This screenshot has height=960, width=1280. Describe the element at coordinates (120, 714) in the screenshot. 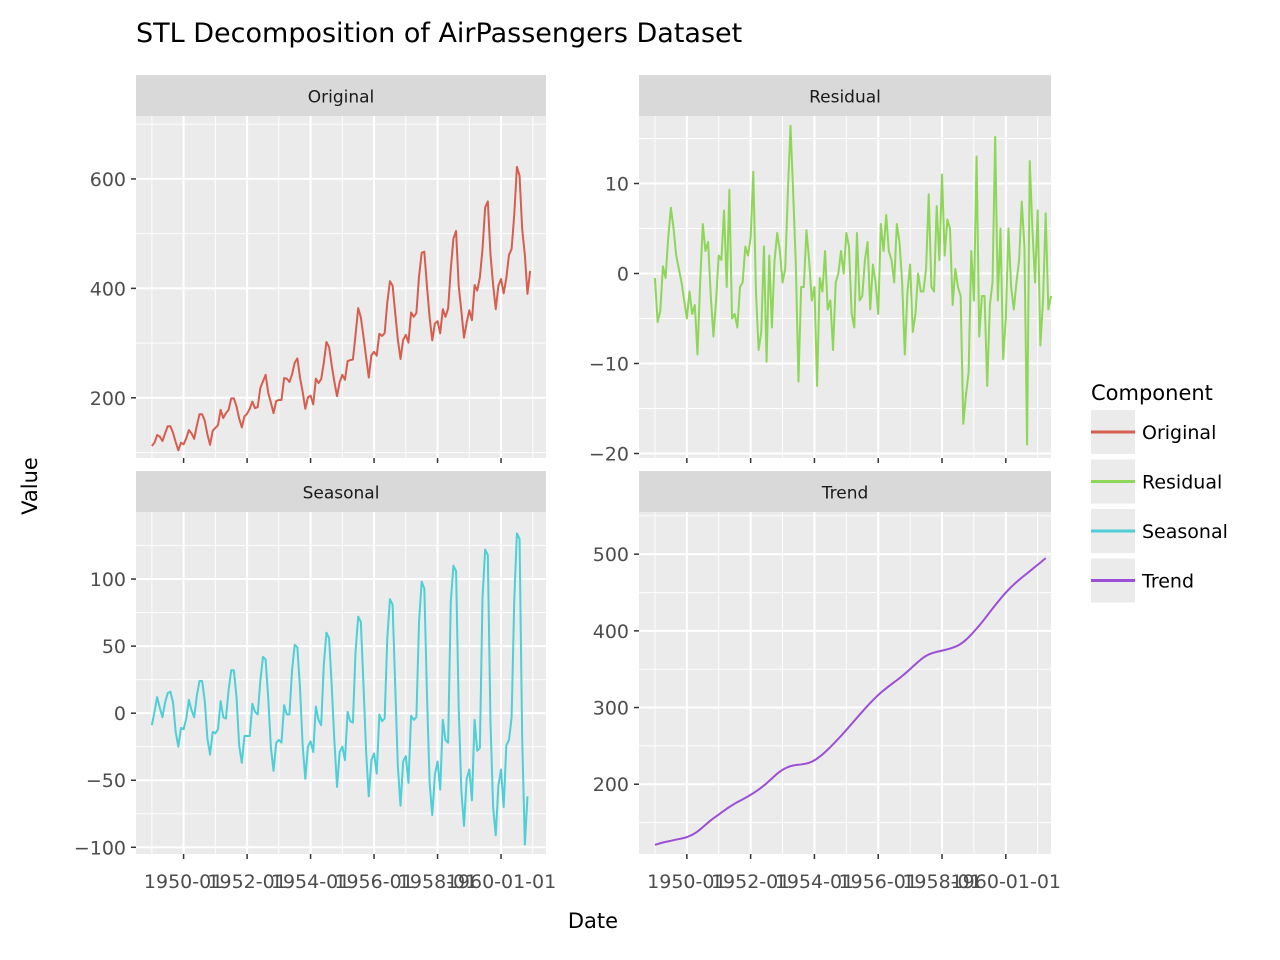

I see `y-tick-label-seasonal: 0` at that location.